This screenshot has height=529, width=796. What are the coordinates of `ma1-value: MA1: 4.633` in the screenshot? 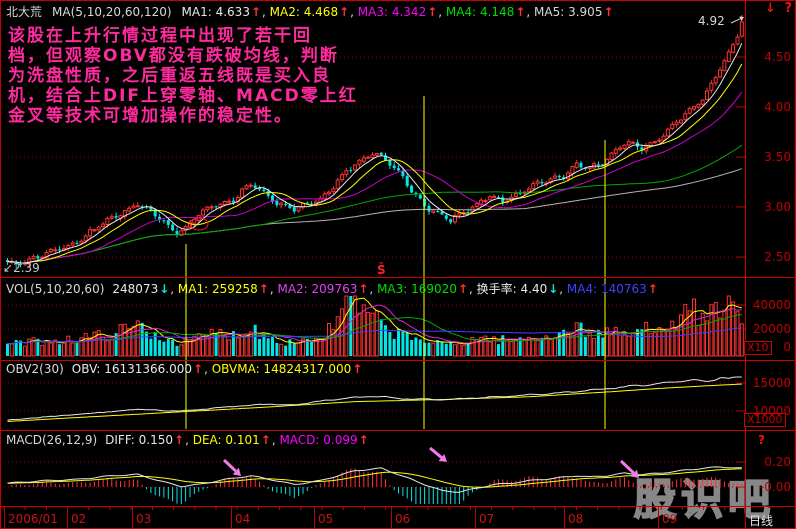 It's located at (215, 12).